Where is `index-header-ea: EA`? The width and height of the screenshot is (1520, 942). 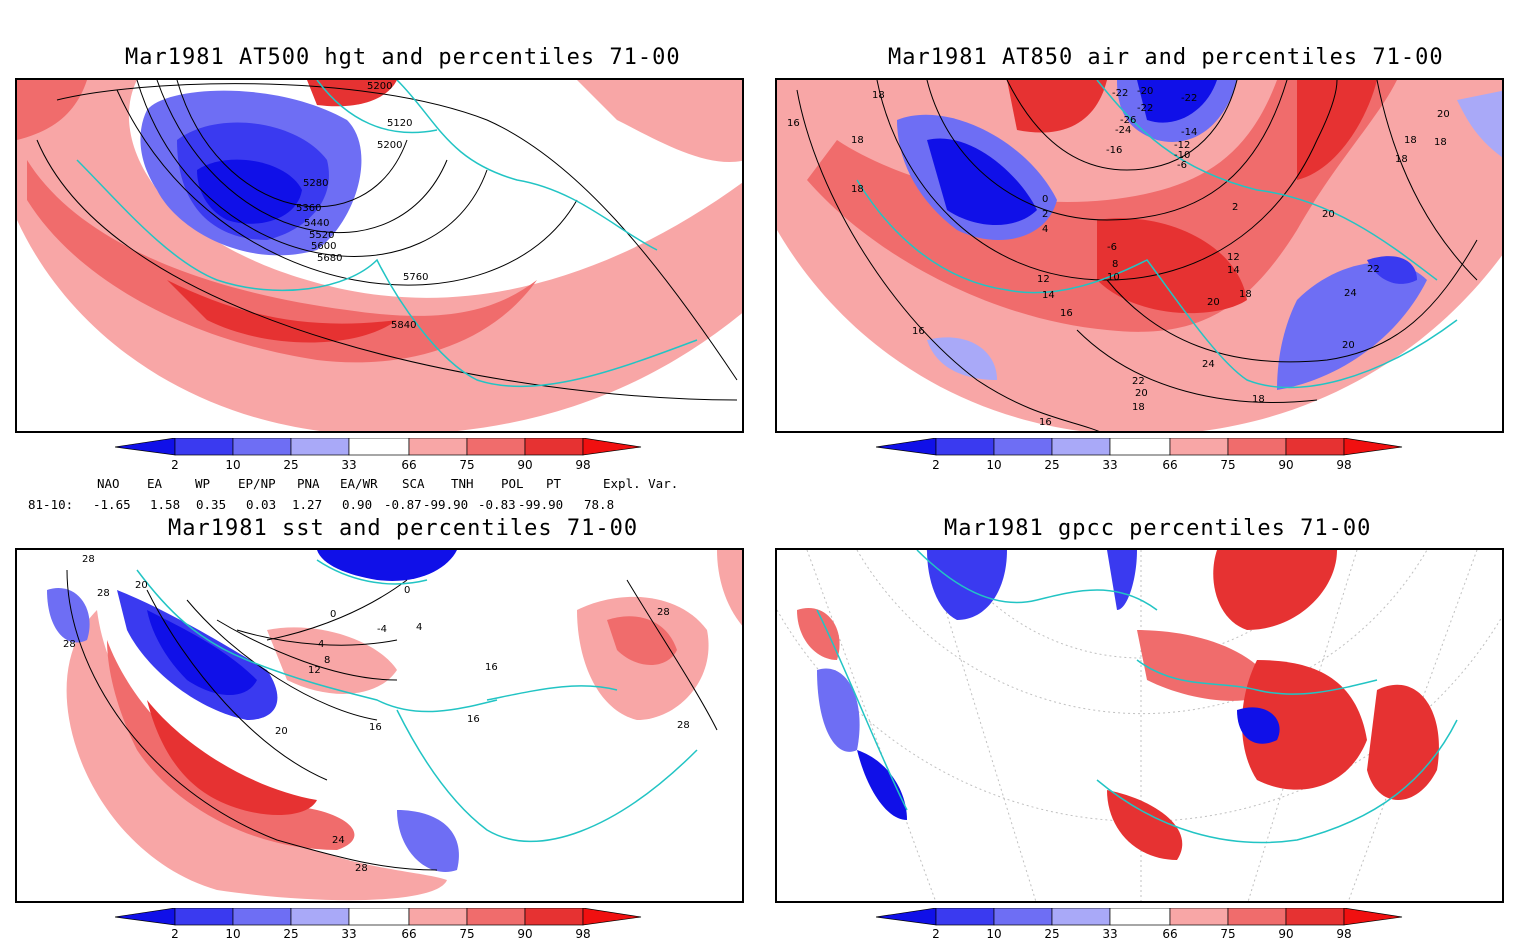
index-header-ea: EA is located at coordinates (155, 483).